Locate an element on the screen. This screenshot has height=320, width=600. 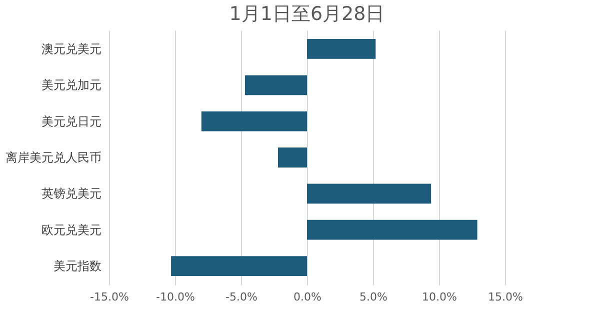
y-tick-label: 美元兑加元 is located at coordinates (72, 85).